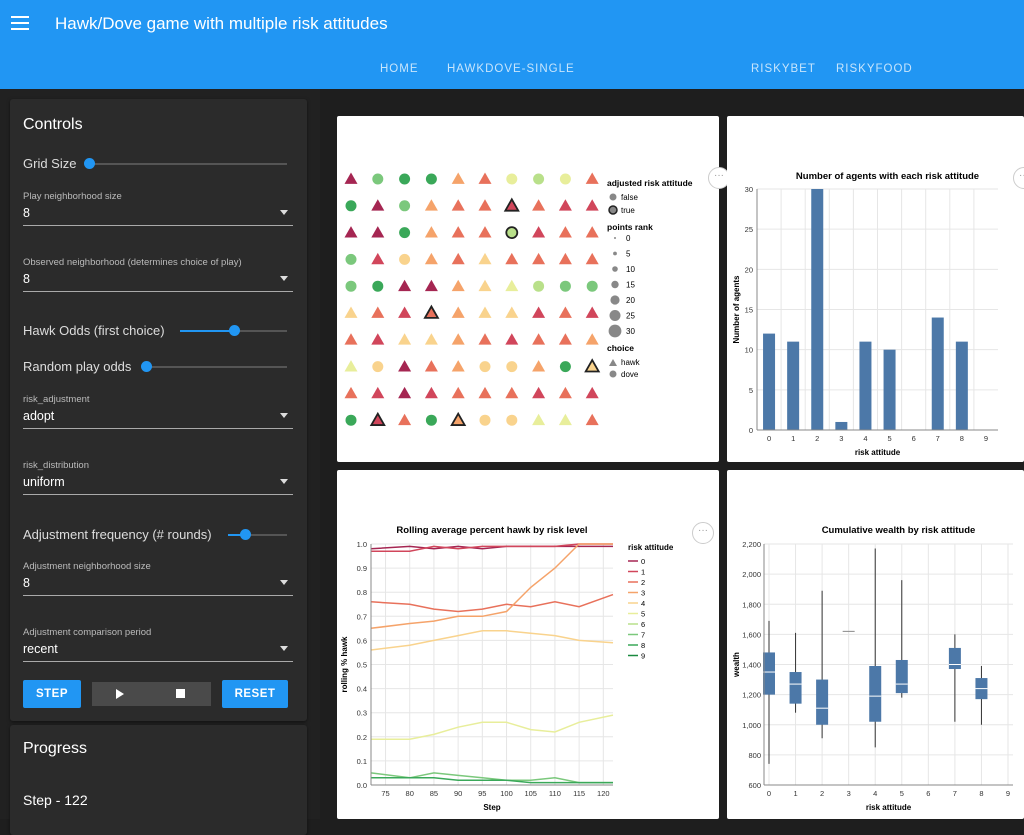 Image resolution: width=1024 pixels, height=835 pixels. I want to click on y-axis-title: wealth, so click(736, 665).